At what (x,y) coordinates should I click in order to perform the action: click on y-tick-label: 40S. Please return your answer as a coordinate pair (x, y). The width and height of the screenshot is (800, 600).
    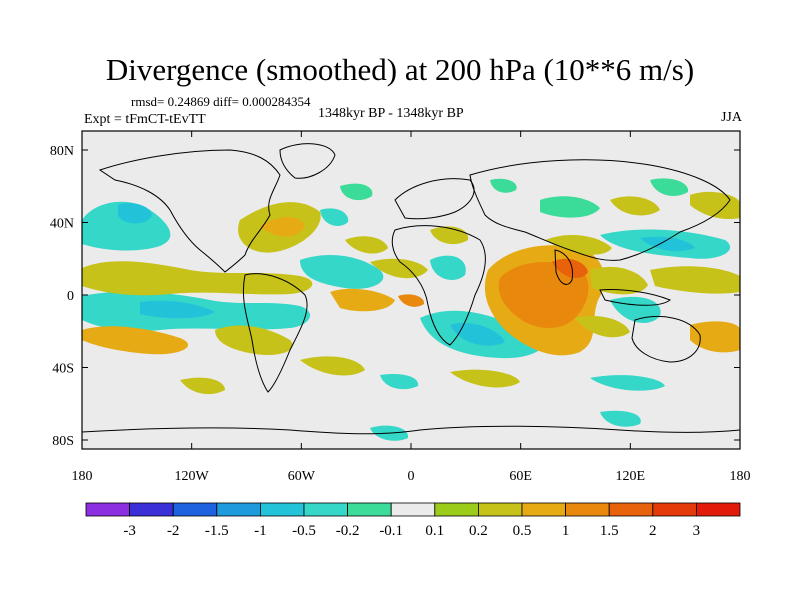
    Looking at the image, I should click on (63, 369).